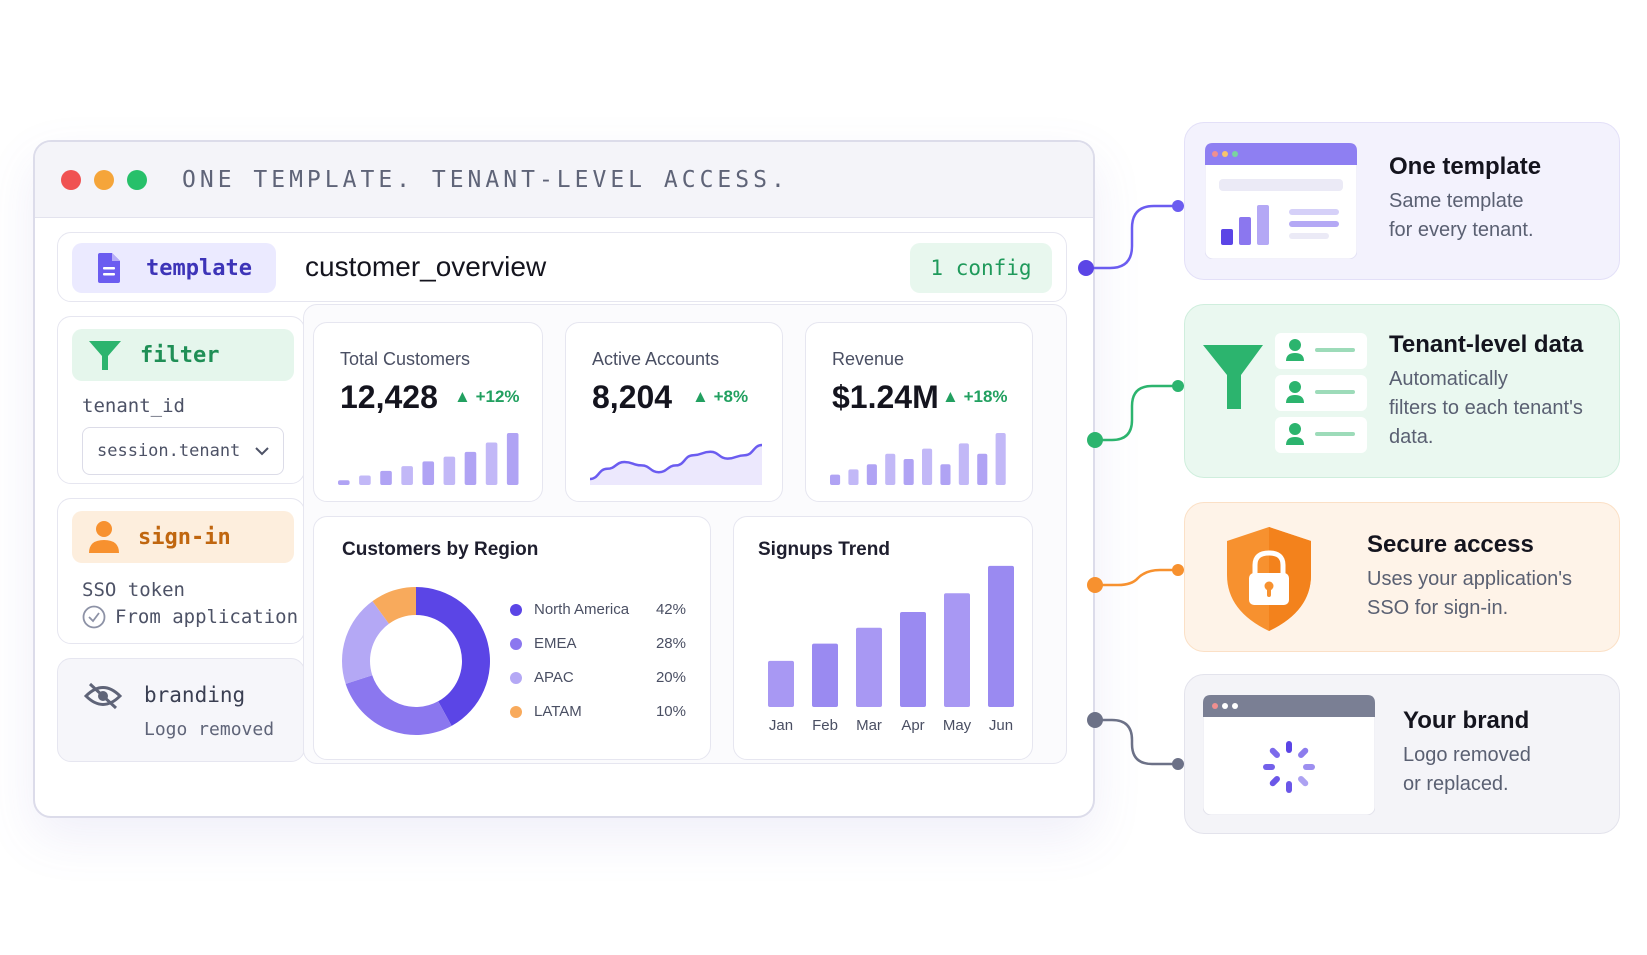  What do you see at coordinates (1470, 579) in the screenshot?
I see `feature-desc-line: Uses your application's` at bounding box center [1470, 579].